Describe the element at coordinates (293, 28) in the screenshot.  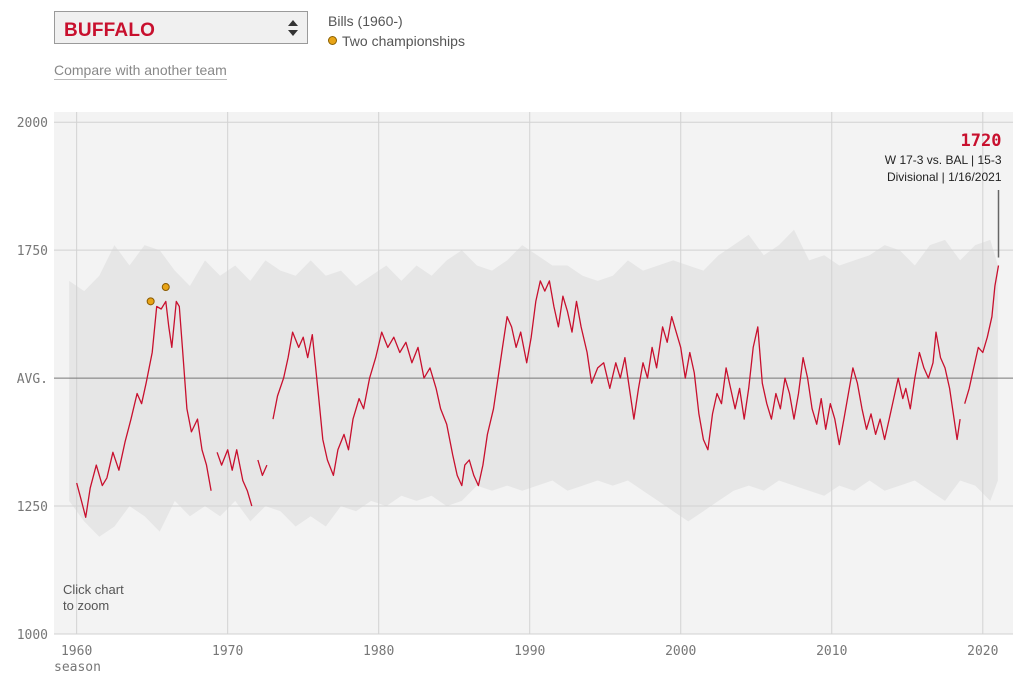
I see `select-arrows-icon` at that location.